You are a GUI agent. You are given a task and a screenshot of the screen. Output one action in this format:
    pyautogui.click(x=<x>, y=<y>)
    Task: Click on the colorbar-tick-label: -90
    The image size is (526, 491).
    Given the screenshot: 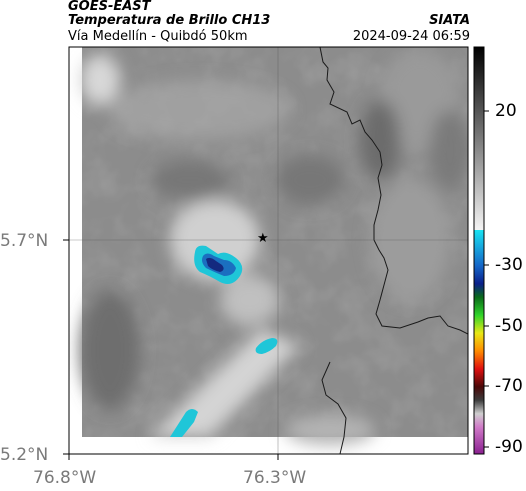 What is the action you would take?
    pyautogui.click(x=509, y=447)
    